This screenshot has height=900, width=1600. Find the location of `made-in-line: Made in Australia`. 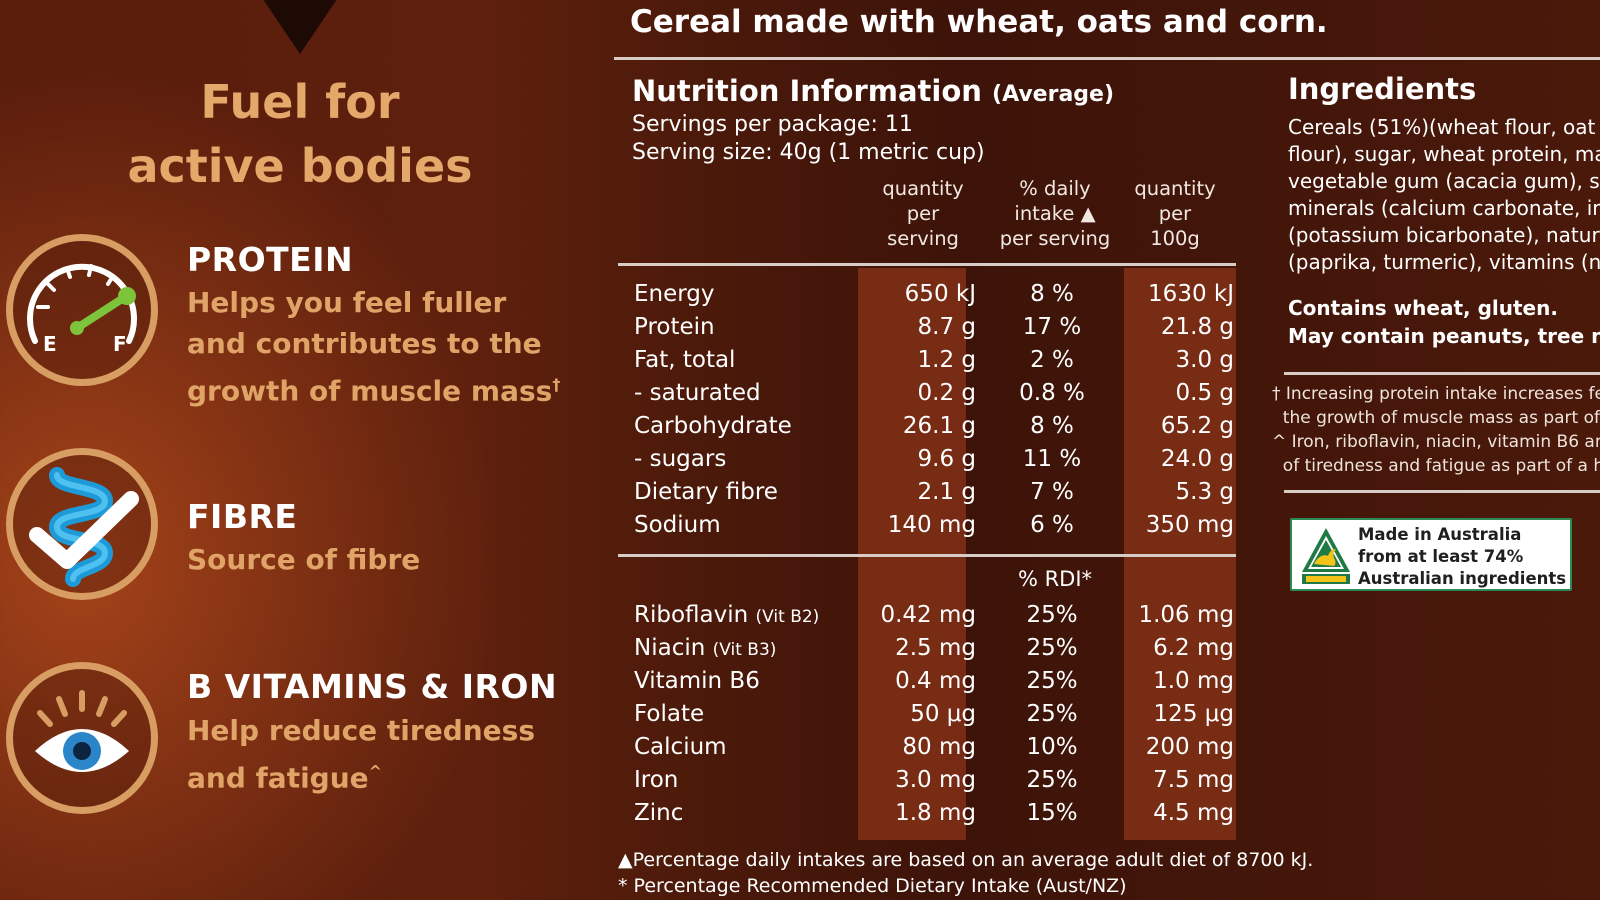

made-in-line: Made in Australia is located at coordinates (1440, 534).